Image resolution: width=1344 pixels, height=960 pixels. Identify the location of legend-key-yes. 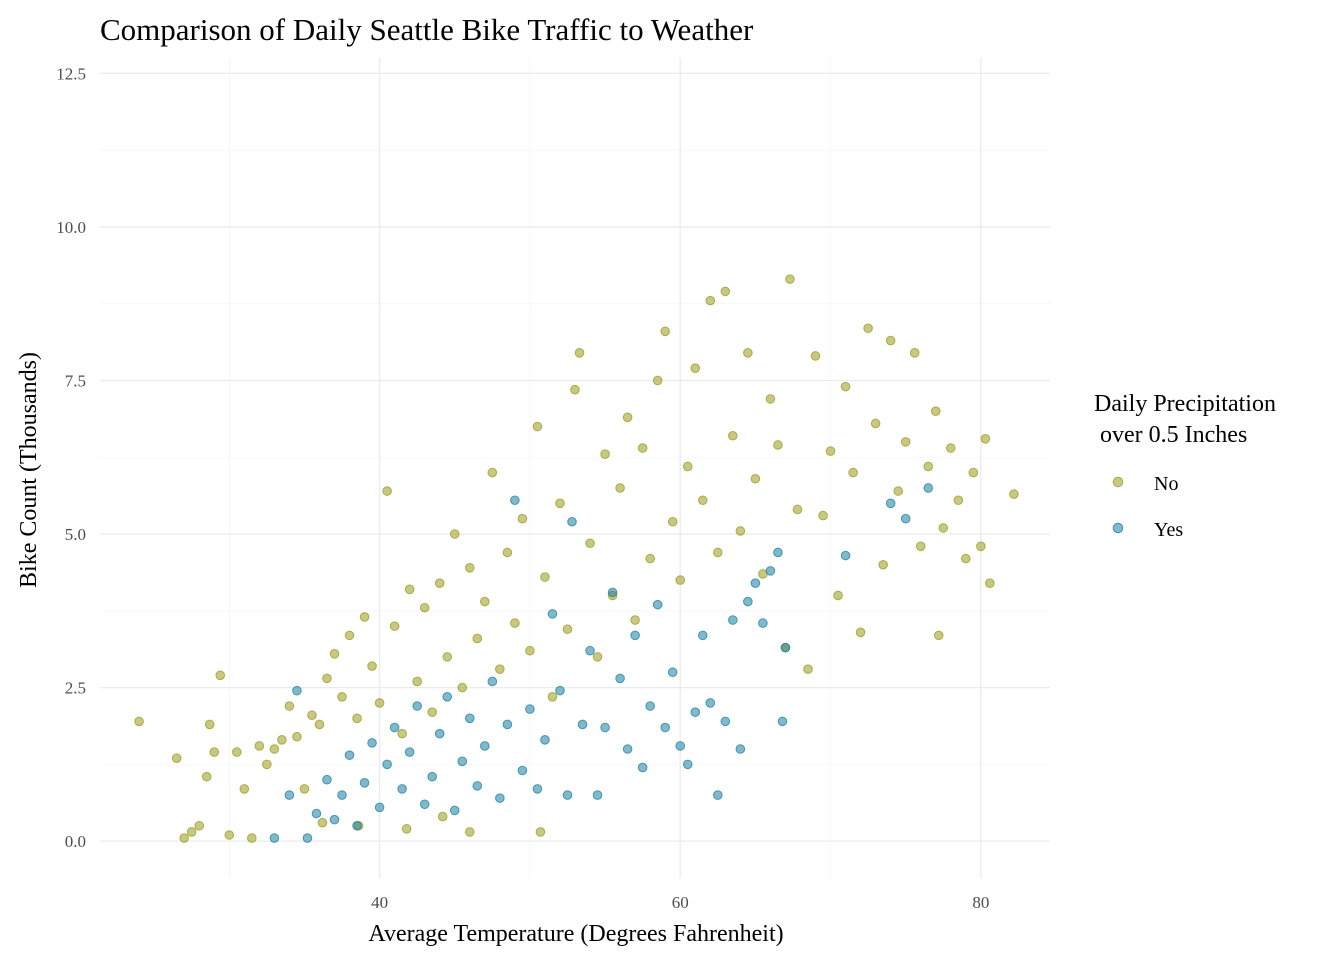
(1118, 528).